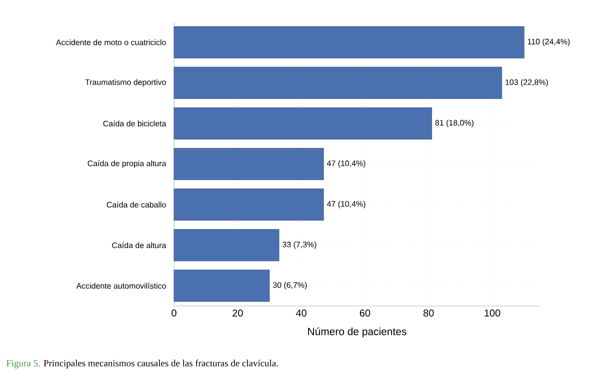 The width and height of the screenshot is (605, 378). Describe the element at coordinates (174, 313) in the screenshot. I see `x-tick-label: 0` at that location.